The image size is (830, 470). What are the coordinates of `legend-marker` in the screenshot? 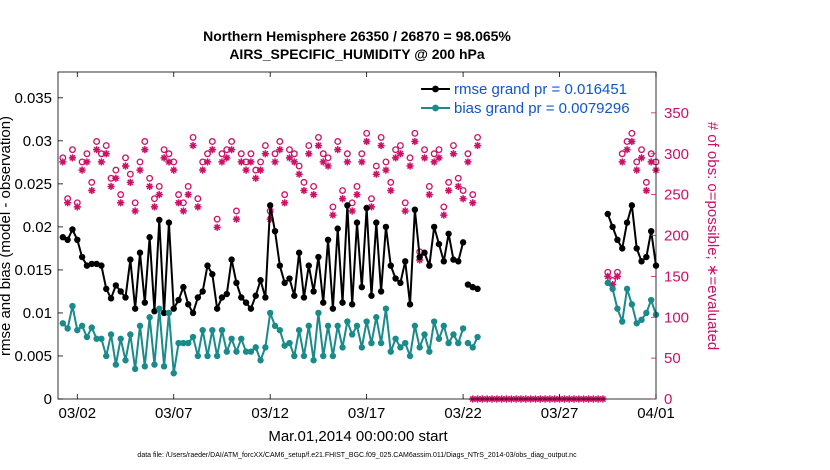 It's located at (435, 108).